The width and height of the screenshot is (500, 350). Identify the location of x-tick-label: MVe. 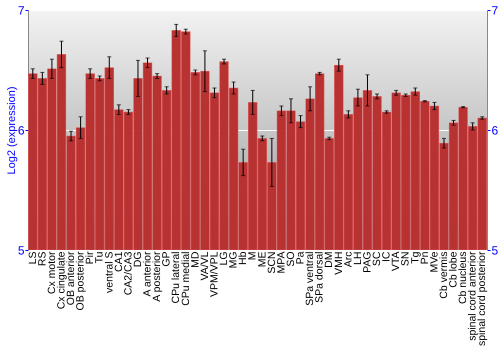
(434, 262).